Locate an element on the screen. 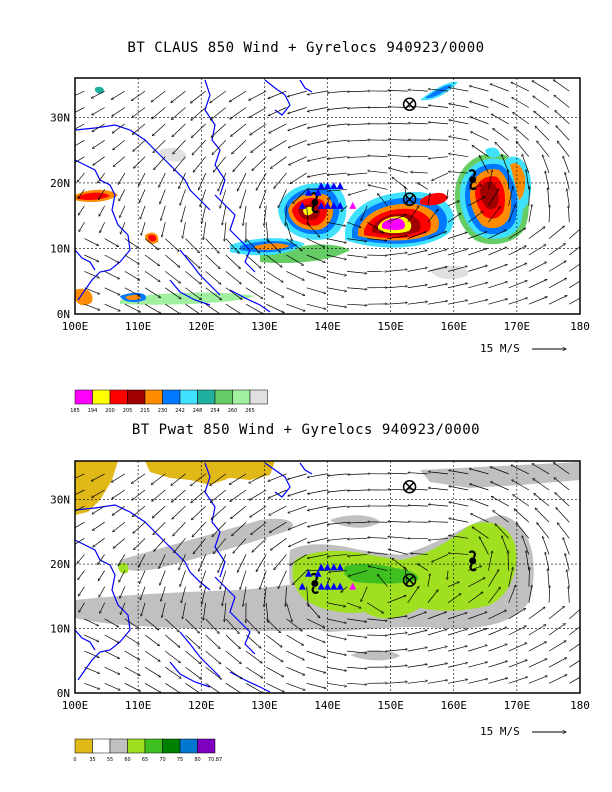 This screenshot has height=792, width=612. lon-tick-label: 110E is located at coordinates (138, 326).